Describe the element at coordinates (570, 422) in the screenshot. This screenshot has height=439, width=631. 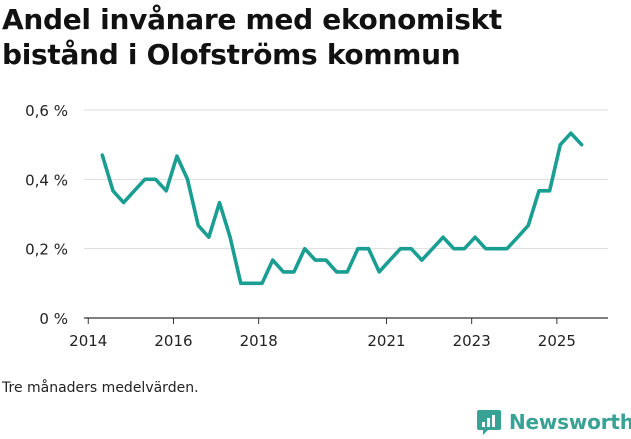
I see `brand-name: Newsworthy` at that location.